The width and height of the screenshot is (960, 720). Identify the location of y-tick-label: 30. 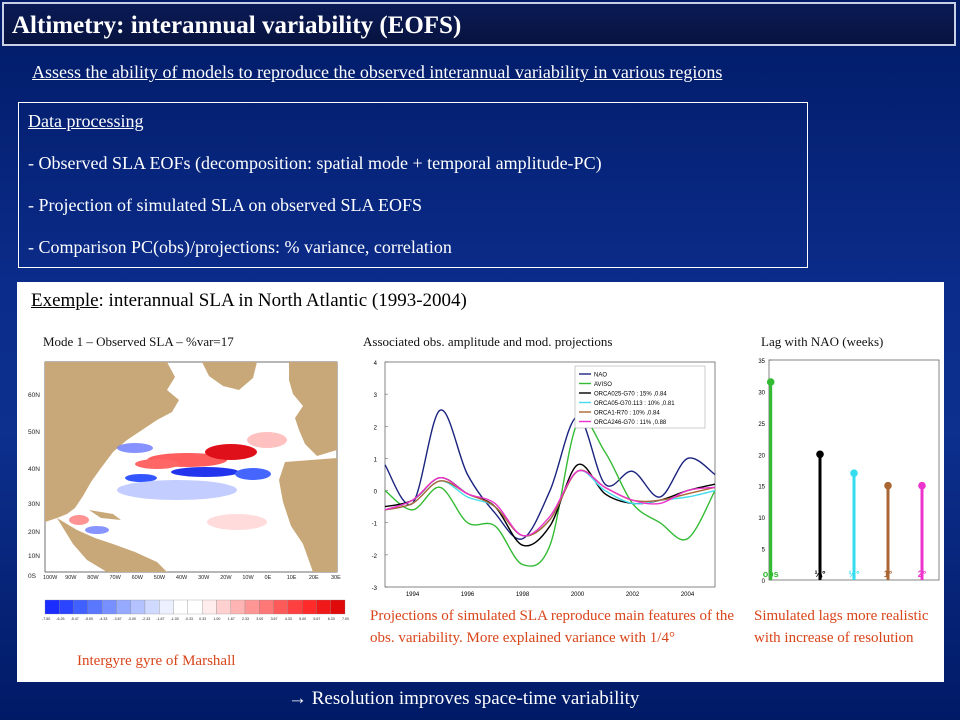
(761, 393).